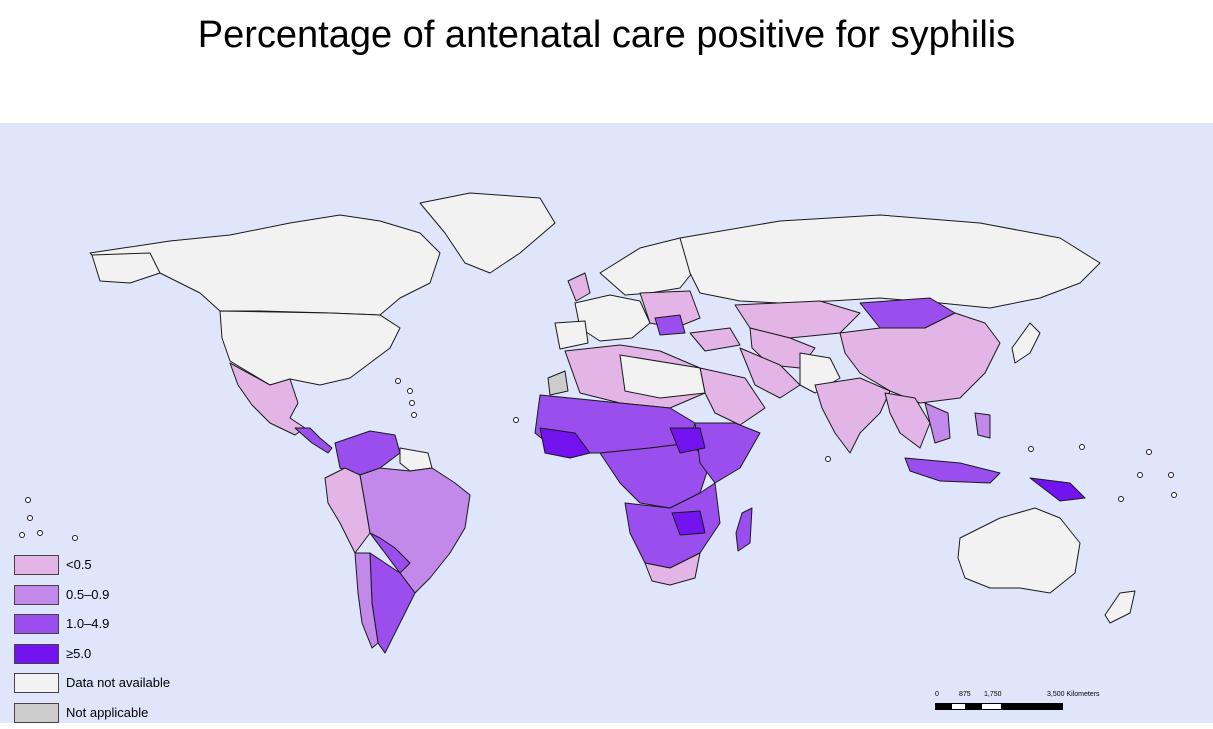 Image resolution: width=1213 pixels, height=729 pixels. Describe the element at coordinates (558, 383) in the screenshot. I see `country-west-sahara` at that location.